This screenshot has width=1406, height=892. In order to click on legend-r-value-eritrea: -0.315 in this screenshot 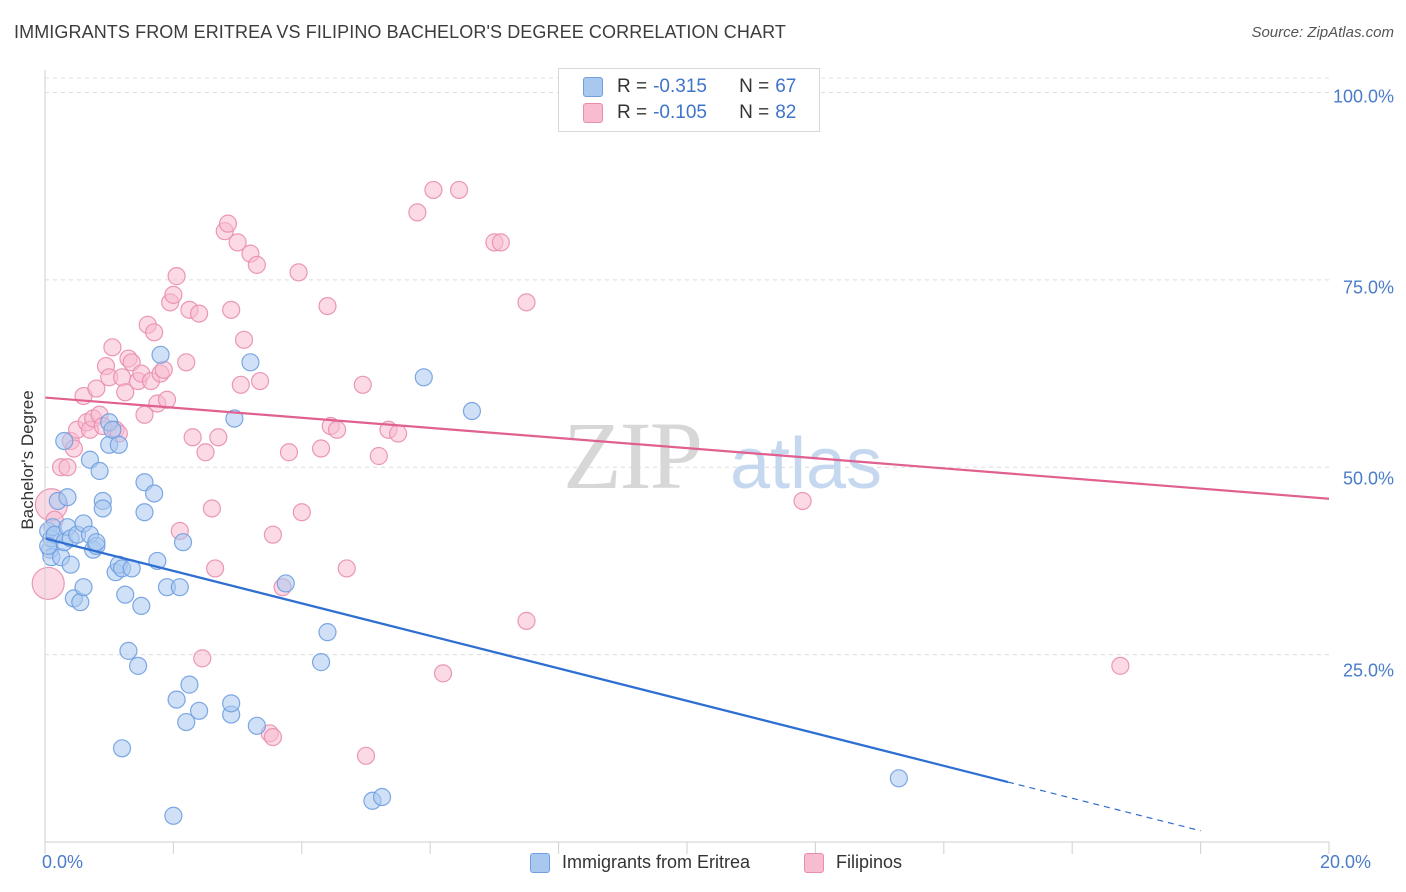, I will do `click(680, 86)`.